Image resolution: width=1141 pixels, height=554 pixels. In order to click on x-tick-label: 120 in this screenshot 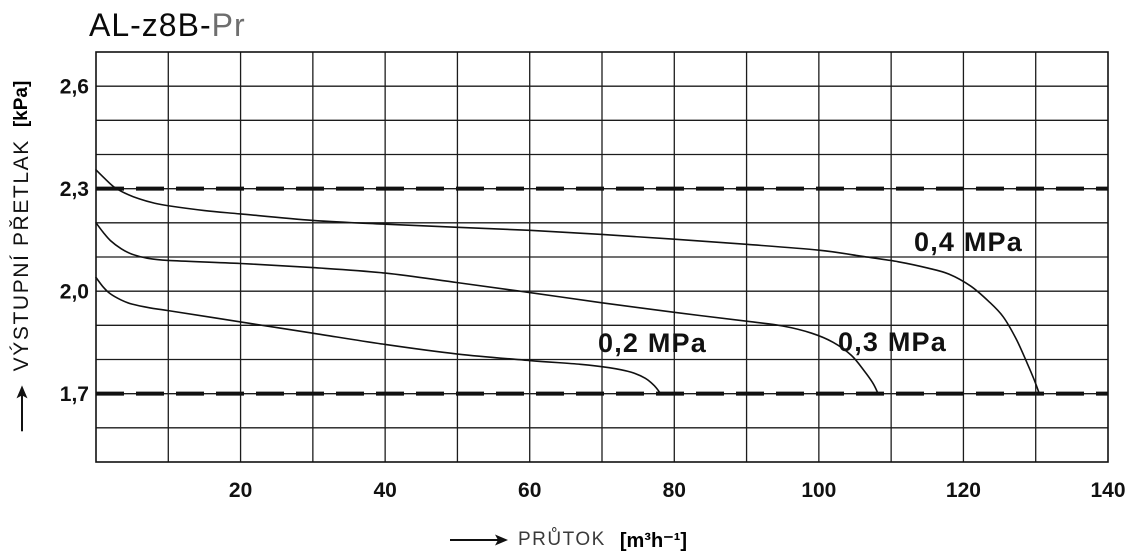, I will do `click(963, 490)`.